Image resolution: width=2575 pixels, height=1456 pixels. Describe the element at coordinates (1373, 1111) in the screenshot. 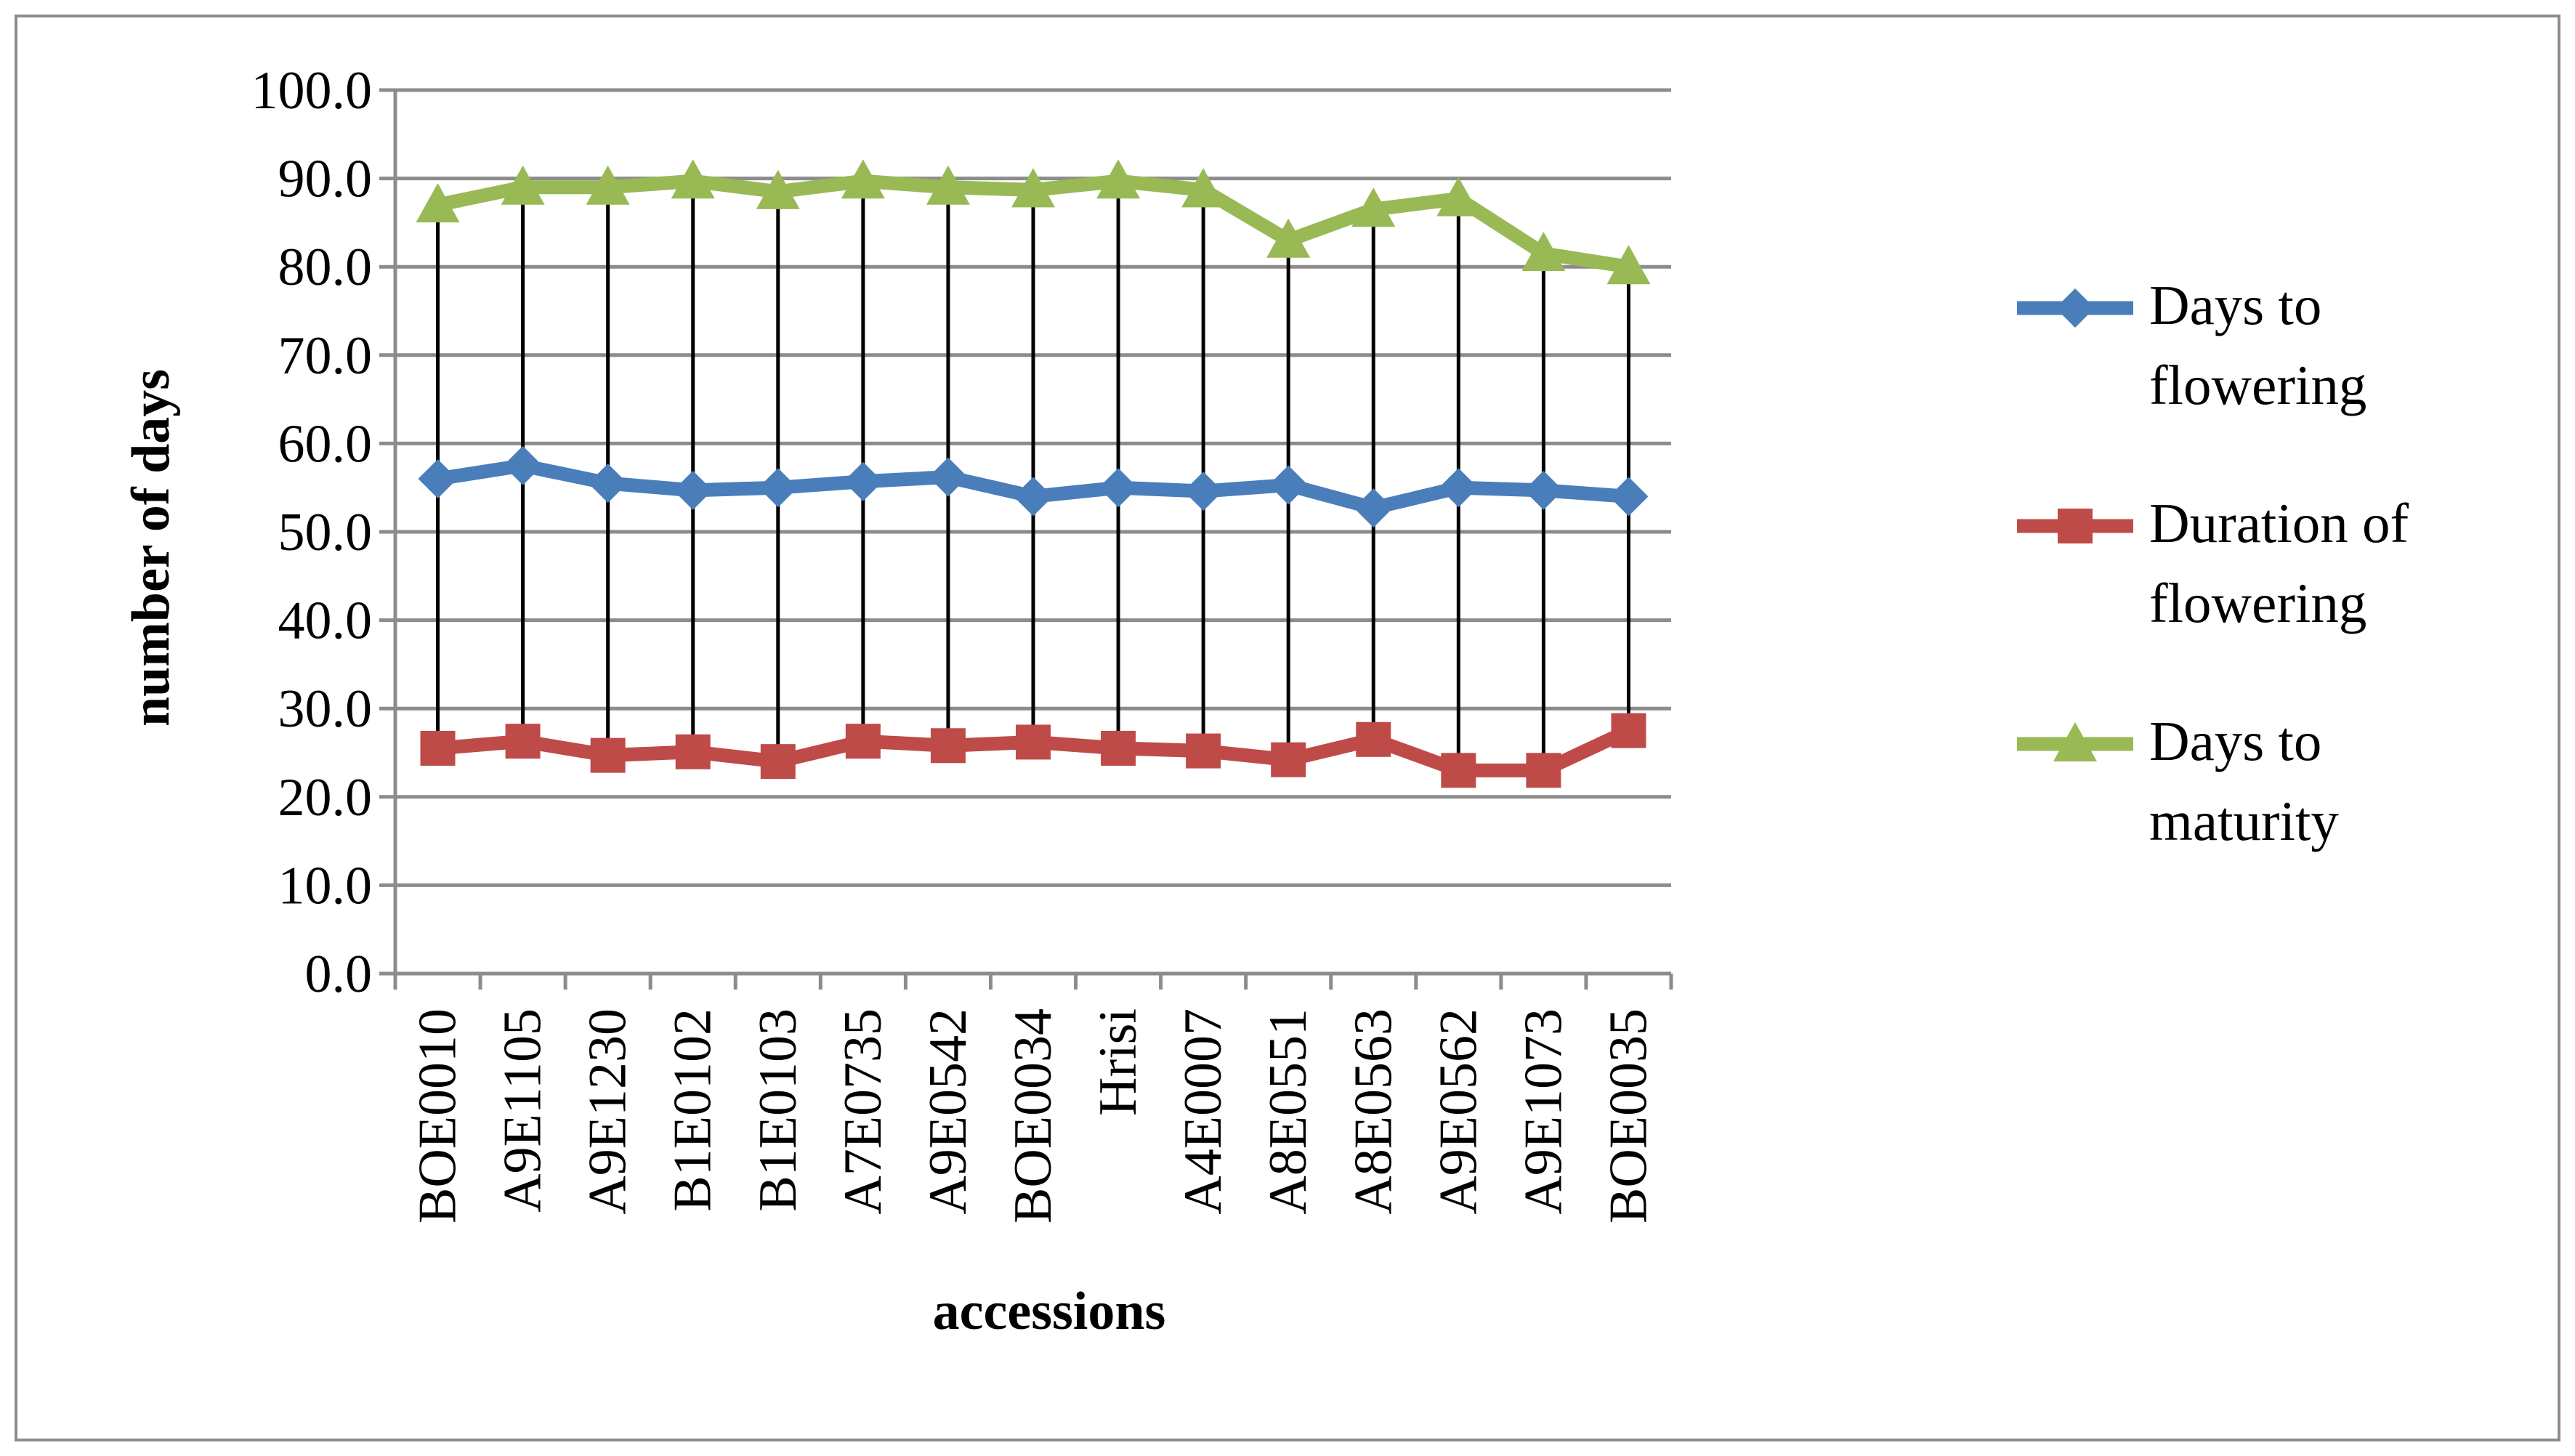

I see `x-tick-label: A8E0563` at that location.